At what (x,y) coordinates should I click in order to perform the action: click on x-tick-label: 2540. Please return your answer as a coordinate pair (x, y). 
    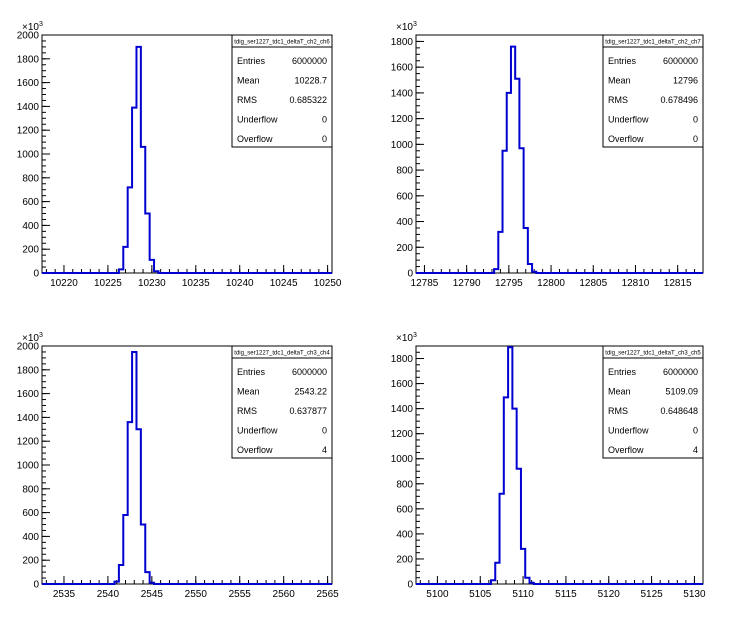
    Looking at the image, I should click on (108, 594).